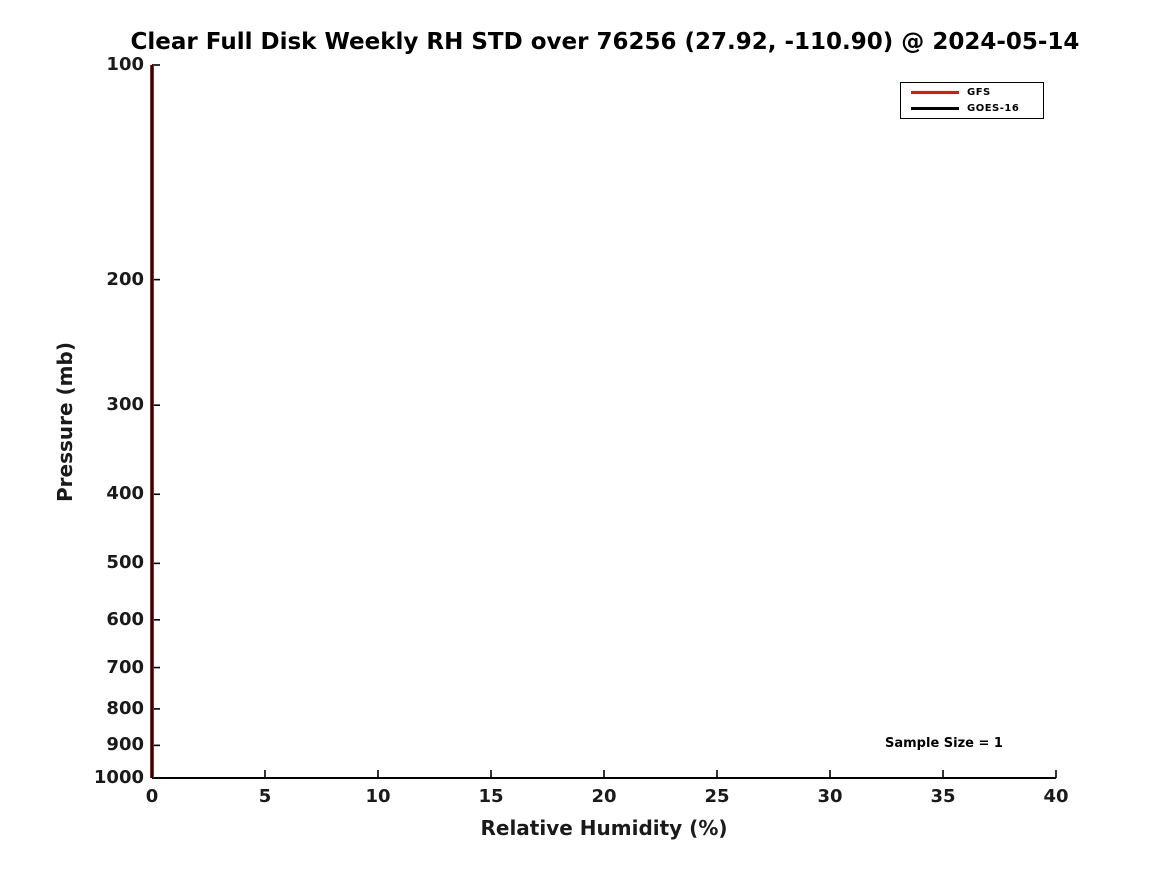 The image size is (1167, 875). I want to click on y-tick-label: 300, so click(125, 405).